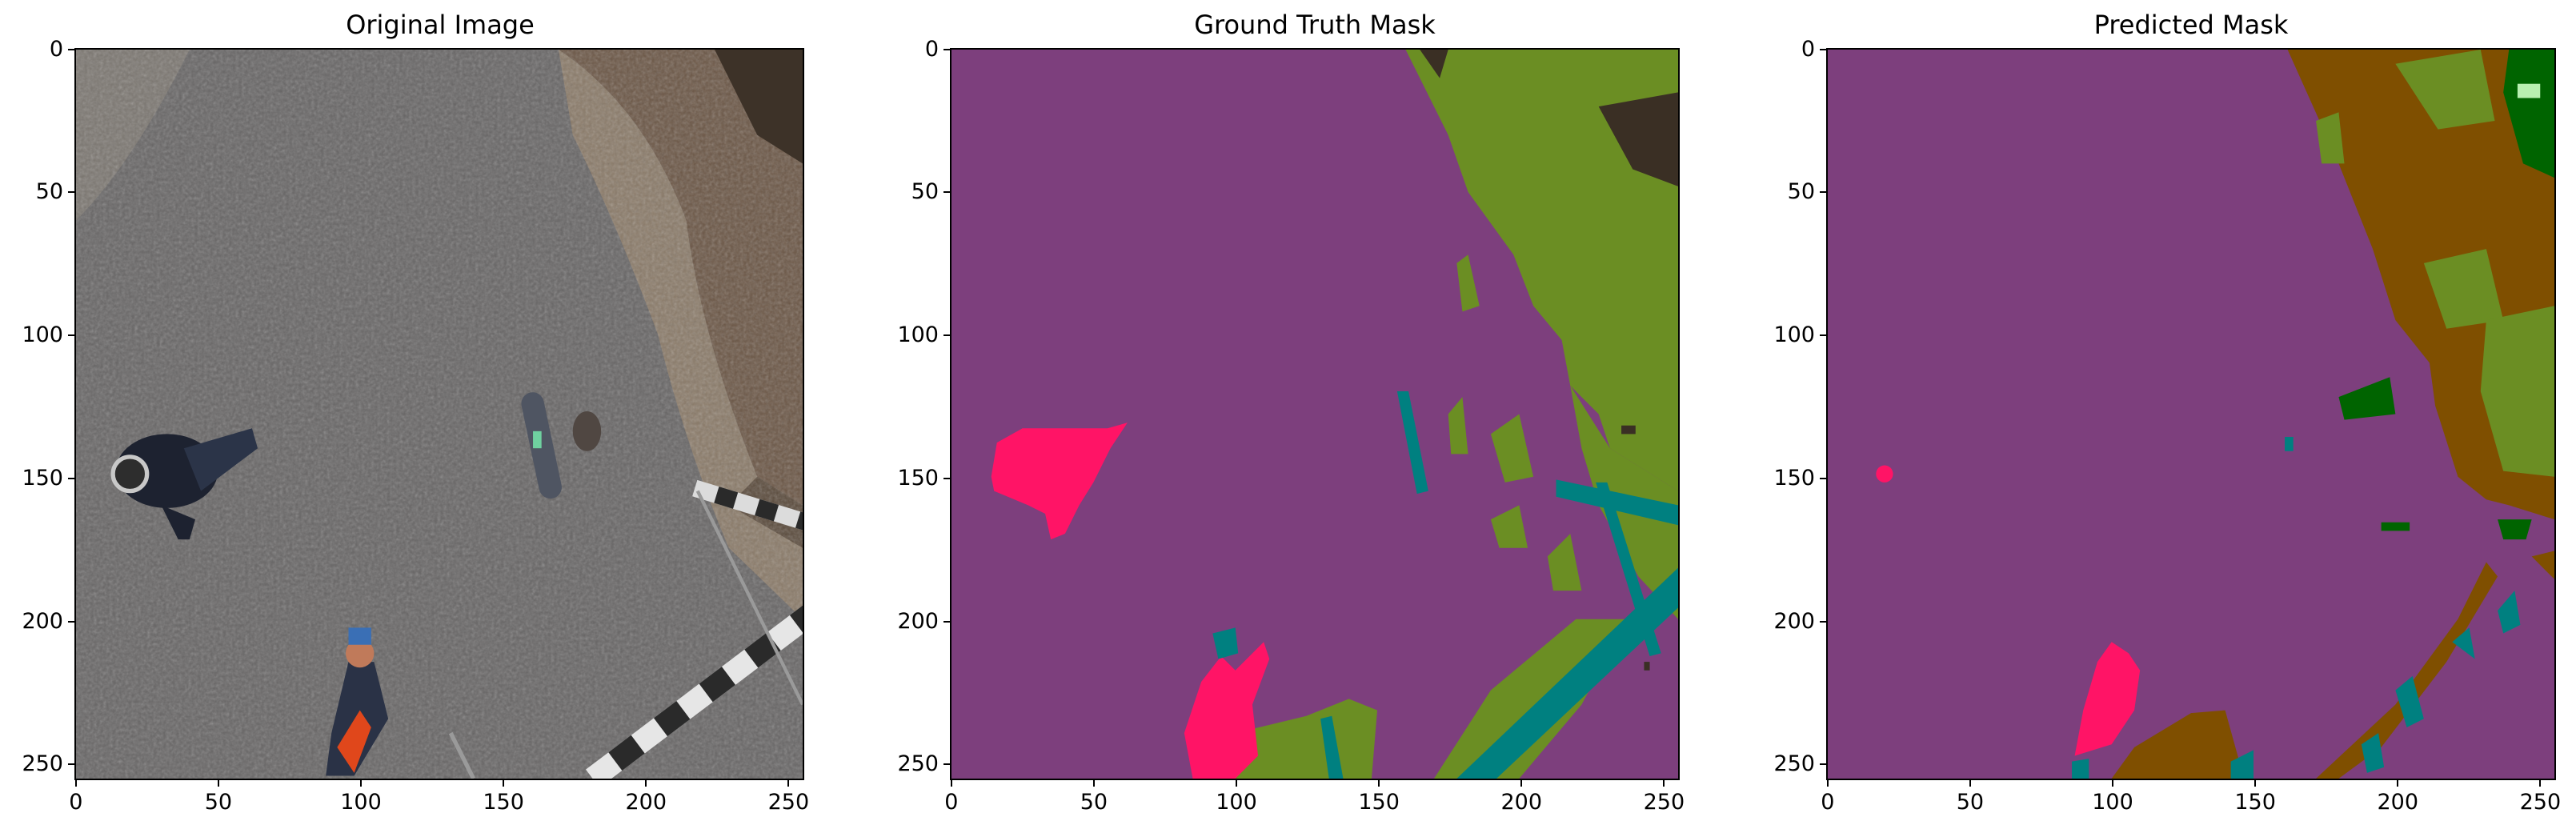 Image resolution: width=2576 pixels, height=833 pixels. I want to click on panel-title: Original Image, so click(440, 25).